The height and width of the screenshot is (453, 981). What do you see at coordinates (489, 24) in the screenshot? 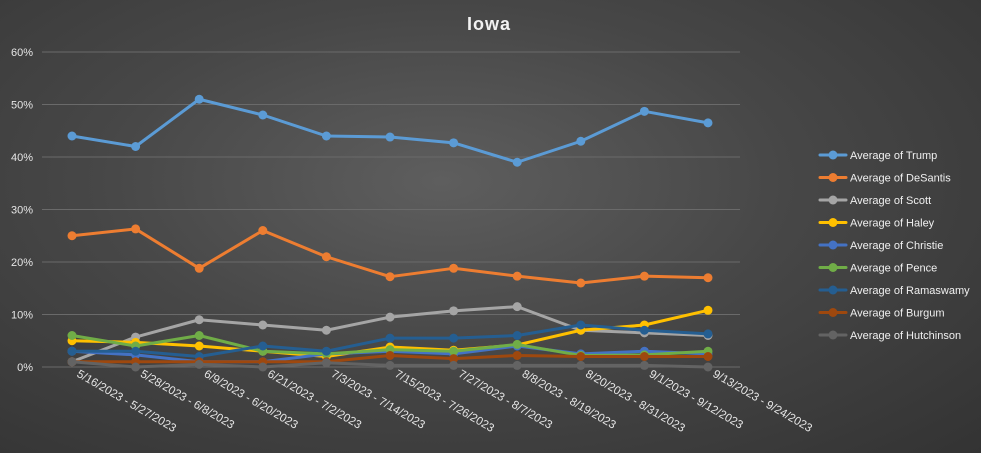
I see `chart-title: Iowa` at bounding box center [489, 24].